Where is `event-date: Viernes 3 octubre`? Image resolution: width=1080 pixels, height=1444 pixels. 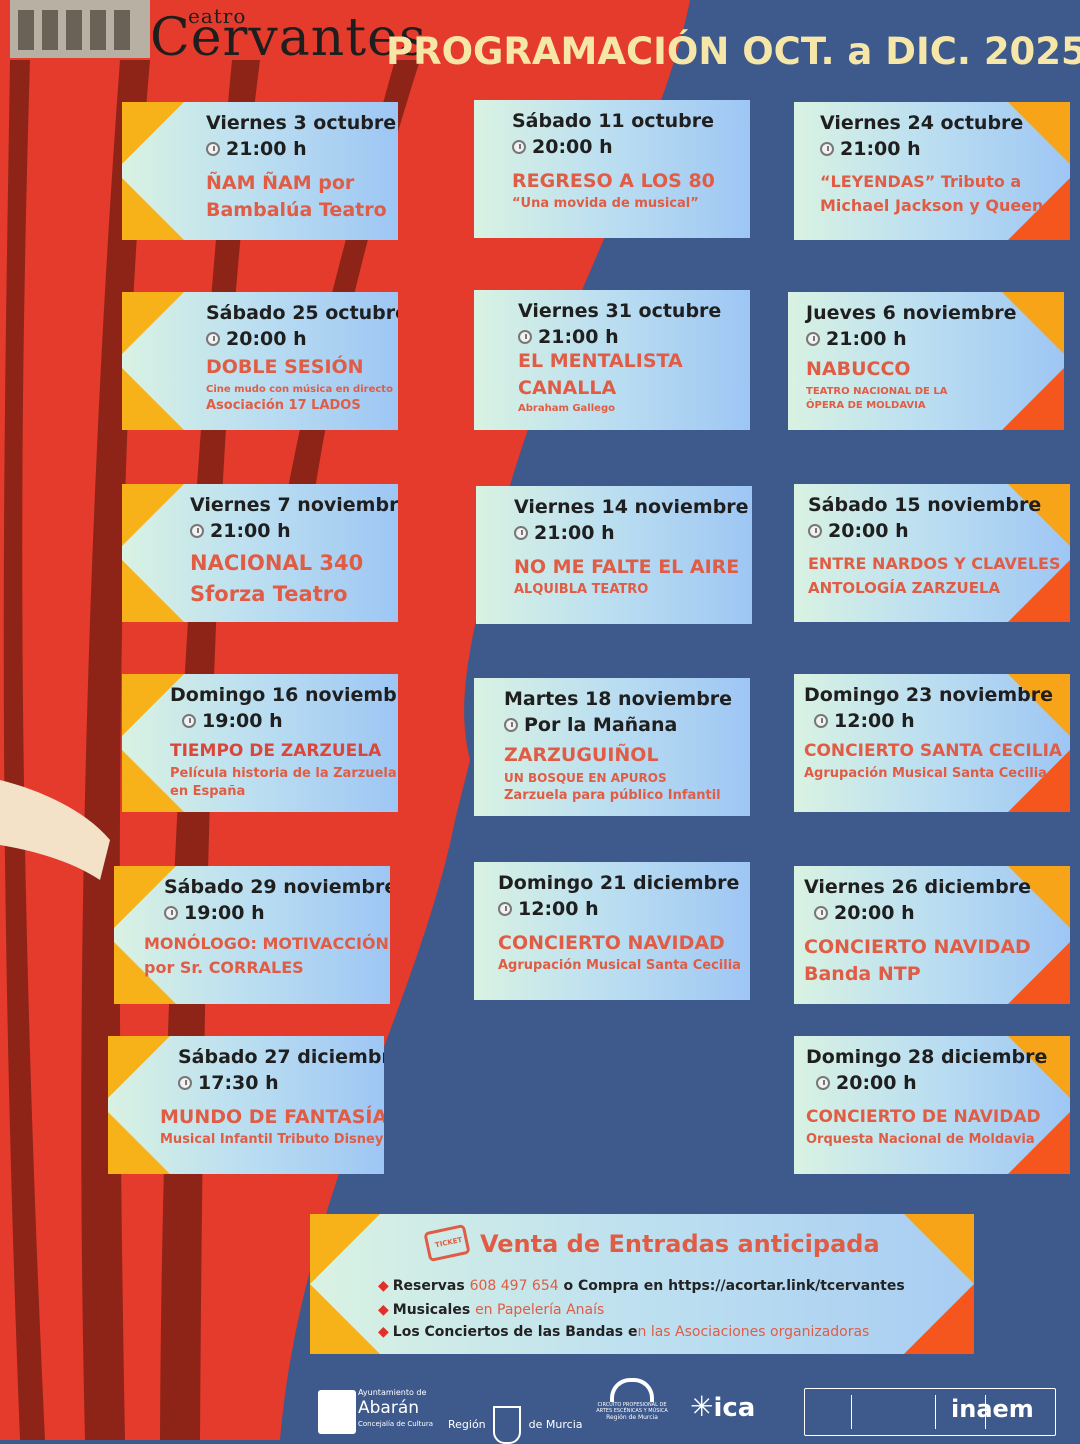
event-date: Viernes 3 octubre is located at coordinates (301, 123).